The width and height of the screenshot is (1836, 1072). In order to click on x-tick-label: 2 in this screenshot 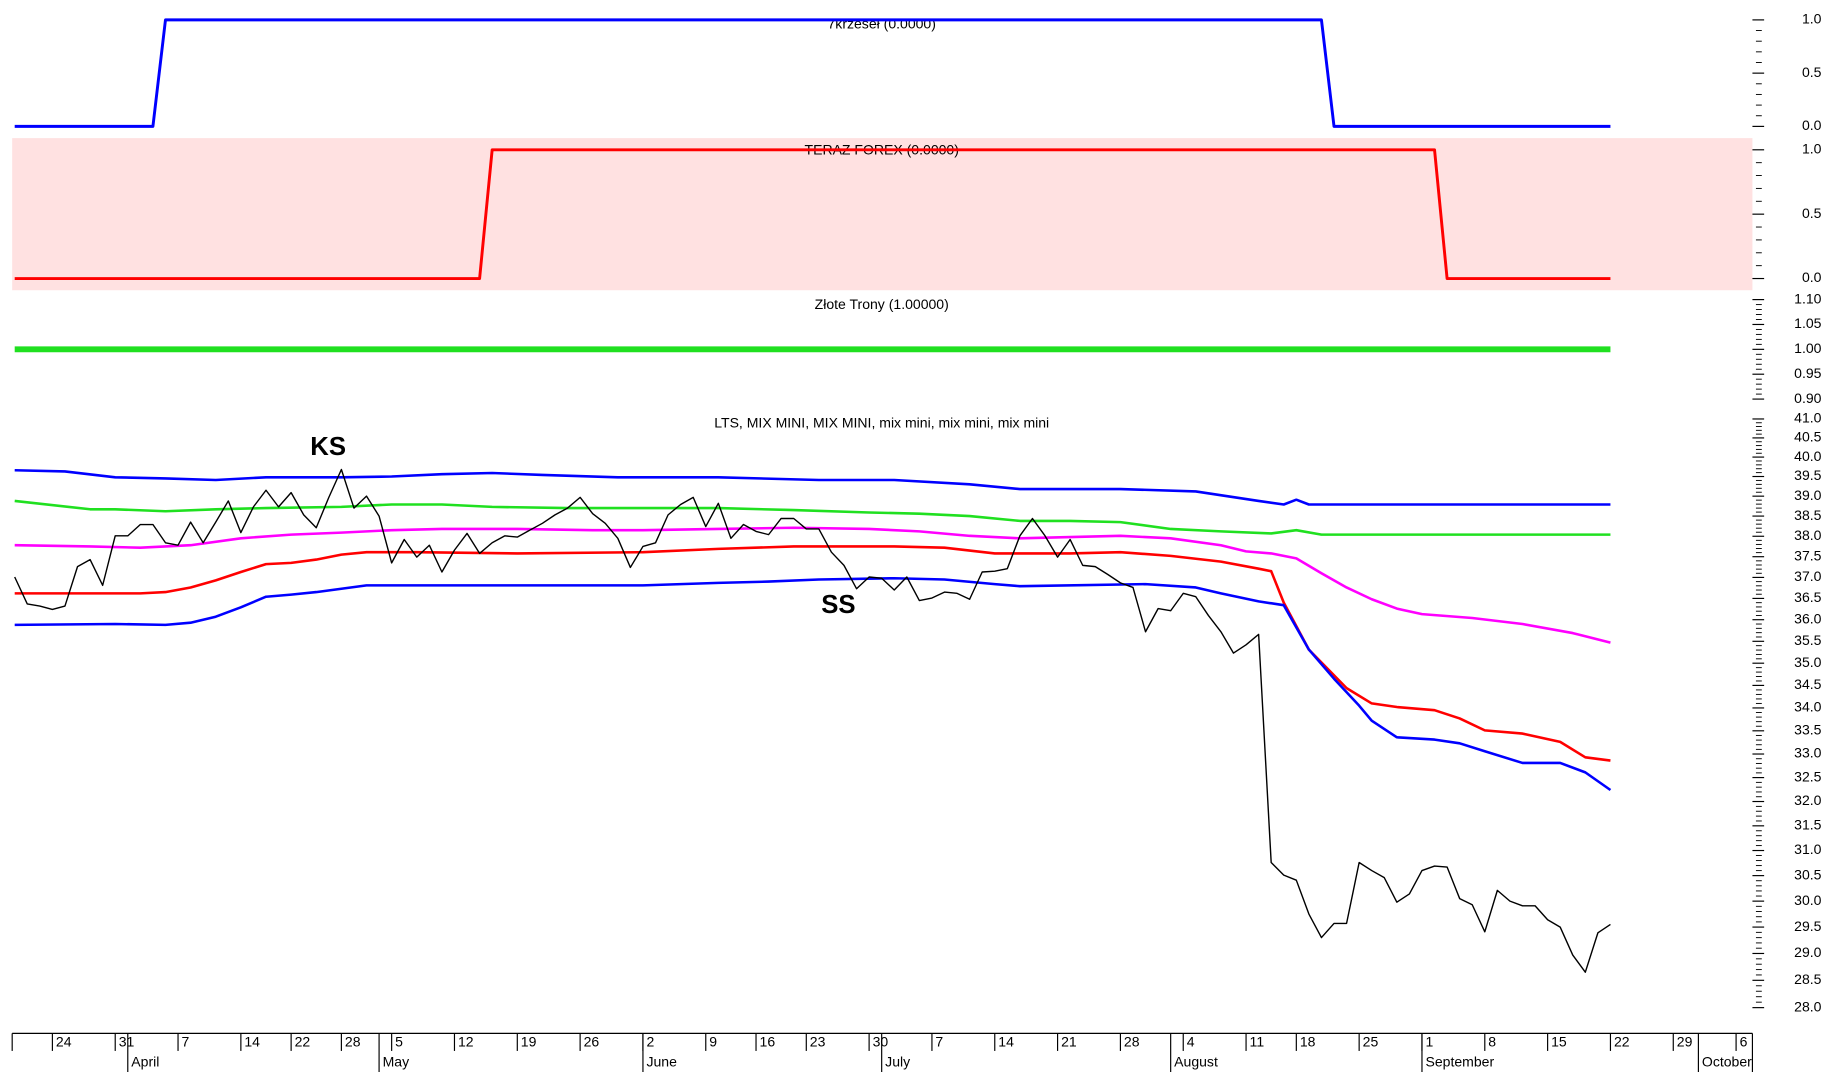, I will do `click(650, 1041)`.